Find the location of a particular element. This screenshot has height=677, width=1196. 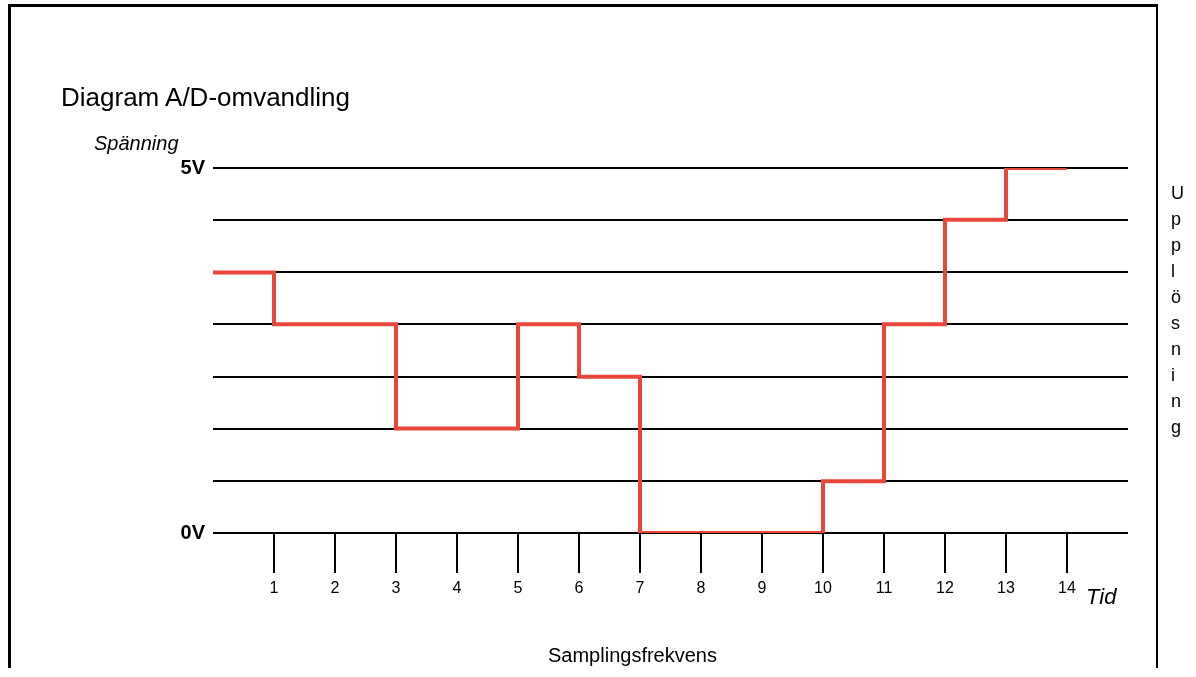

x-tick-label: 7 is located at coordinates (640, 588).